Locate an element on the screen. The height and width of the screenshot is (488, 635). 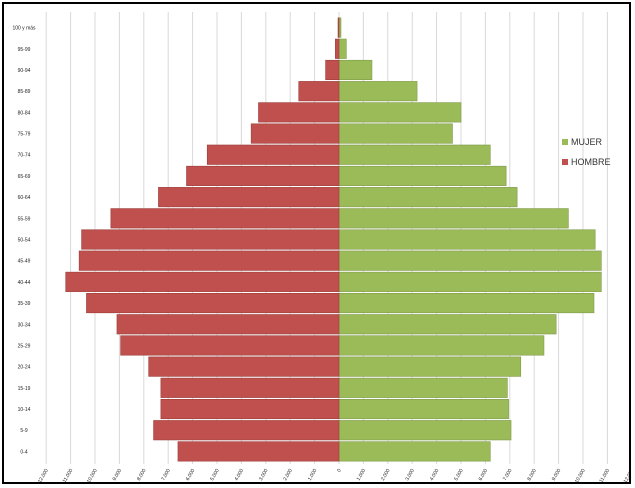
age-group-label: 0-4 is located at coordinates (23, 452).